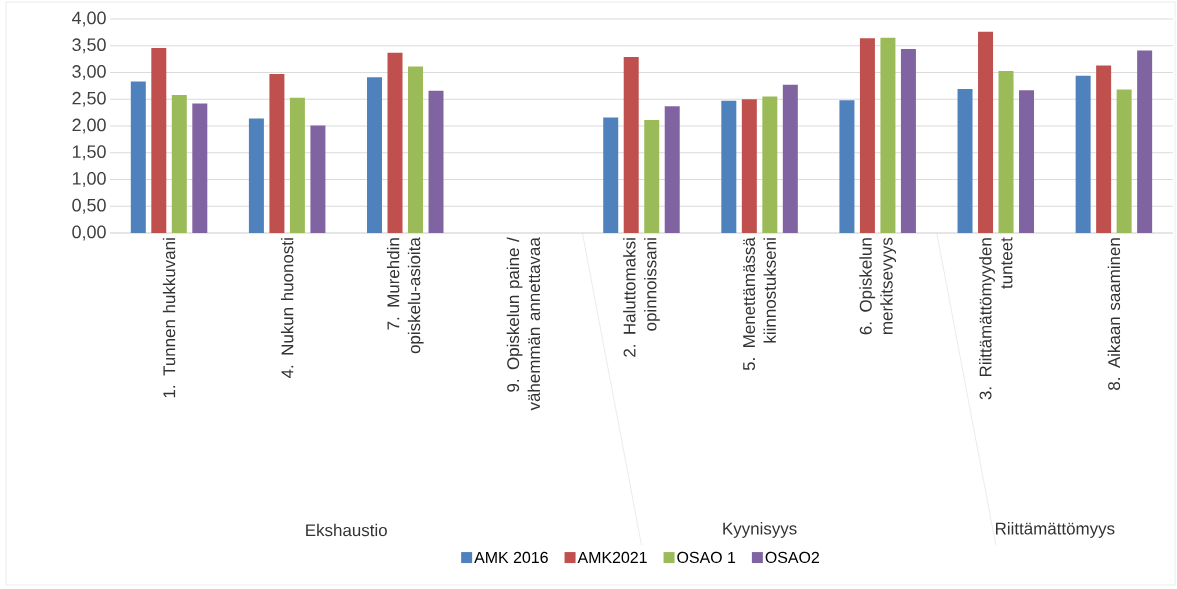  What do you see at coordinates (1114, 314) in the screenshot?
I see `x-tick-label: 8. Aikaan saaminen` at bounding box center [1114, 314].